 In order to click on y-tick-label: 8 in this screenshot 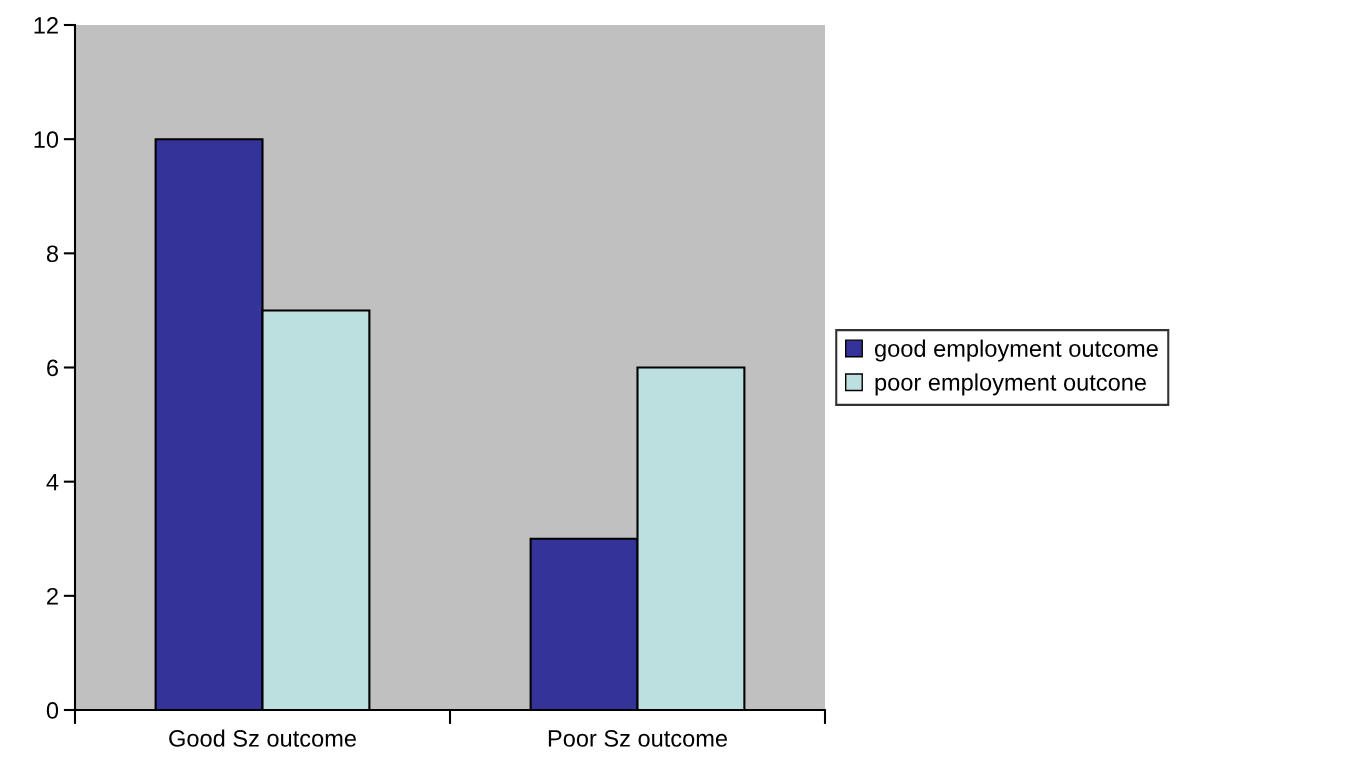, I will do `click(52, 254)`.